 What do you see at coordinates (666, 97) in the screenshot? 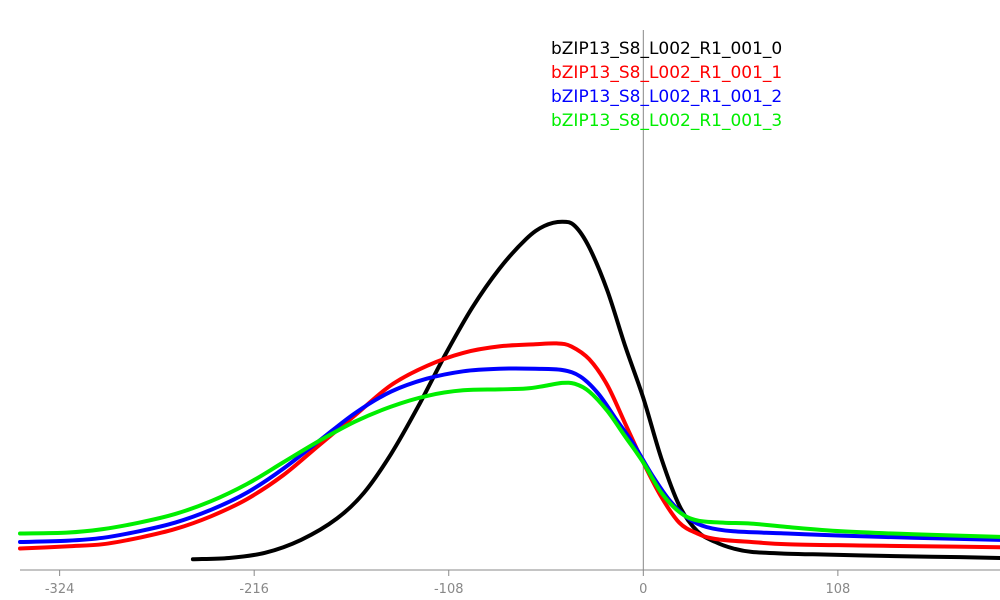
I see `legend-entry: bZIP13_S8_L002_R1_001_2` at bounding box center [666, 97].